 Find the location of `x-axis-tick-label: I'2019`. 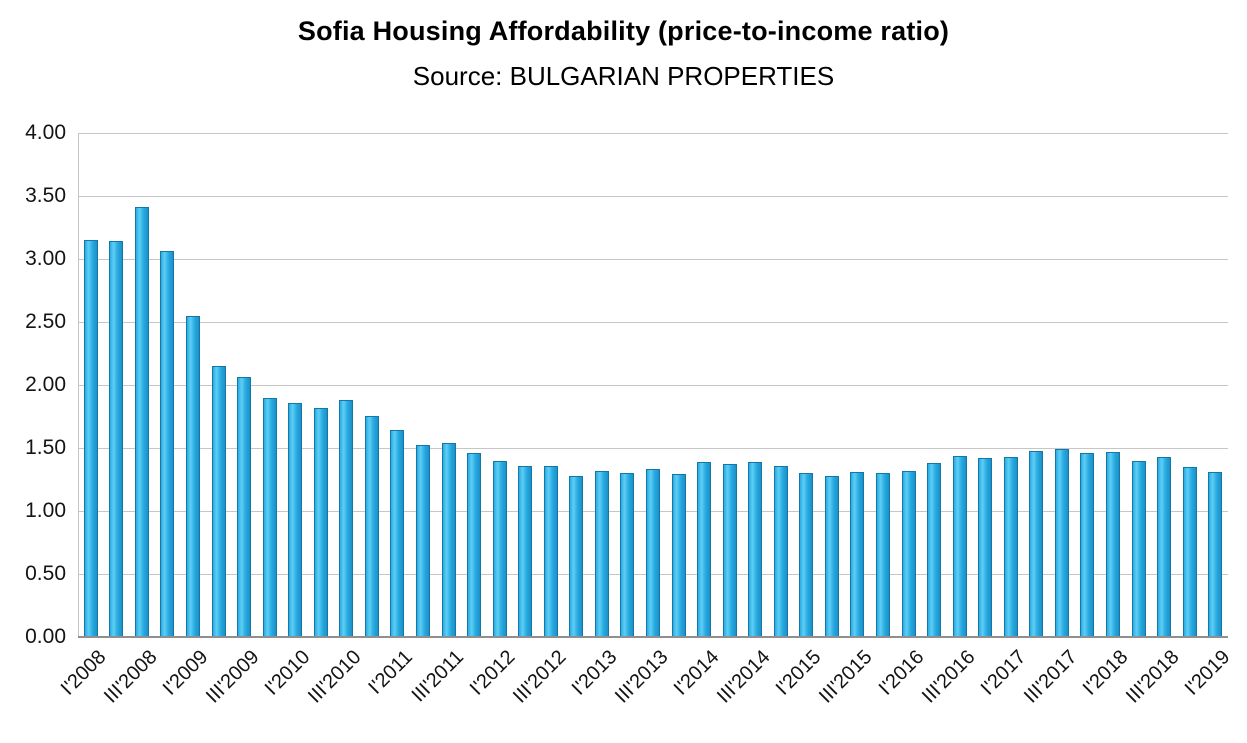

x-axis-tick-label: I'2019 is located at coordinates (1208, 673).